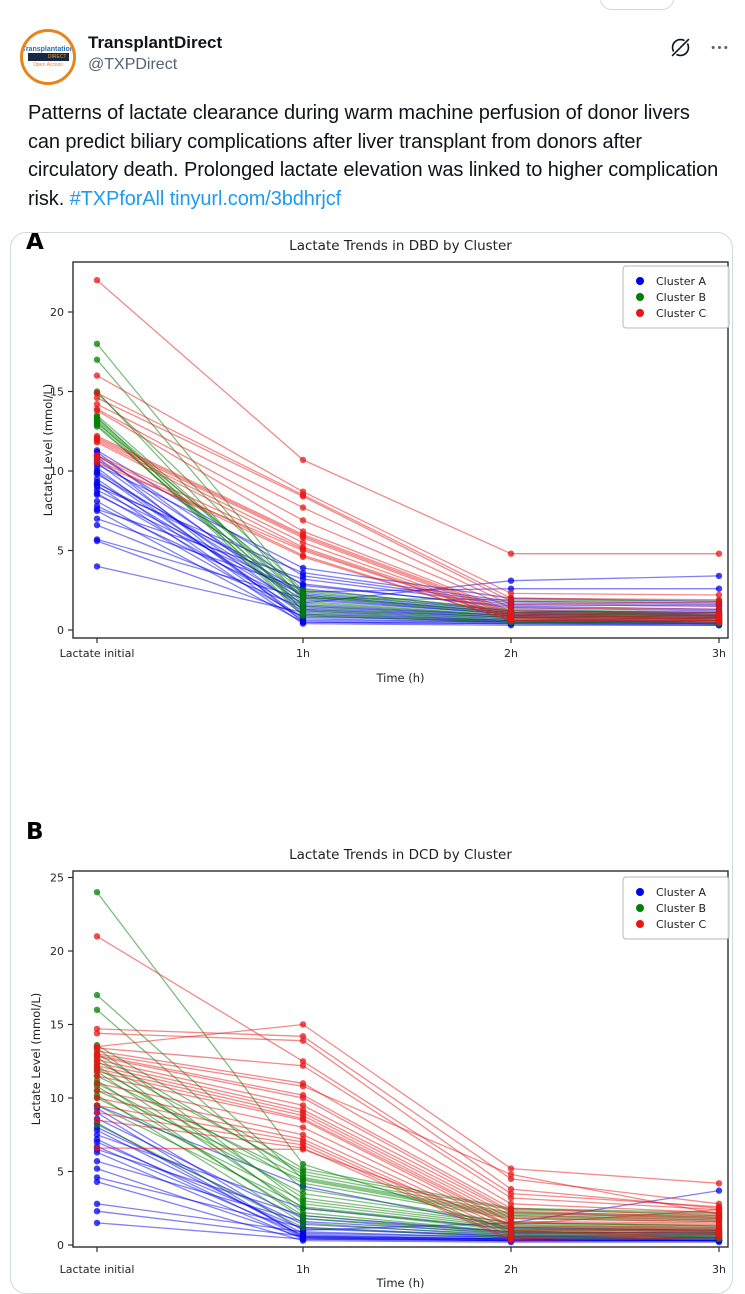  Describe the element at coordinates (719, 47) in the screenshot. I see `more-icon` at that location.